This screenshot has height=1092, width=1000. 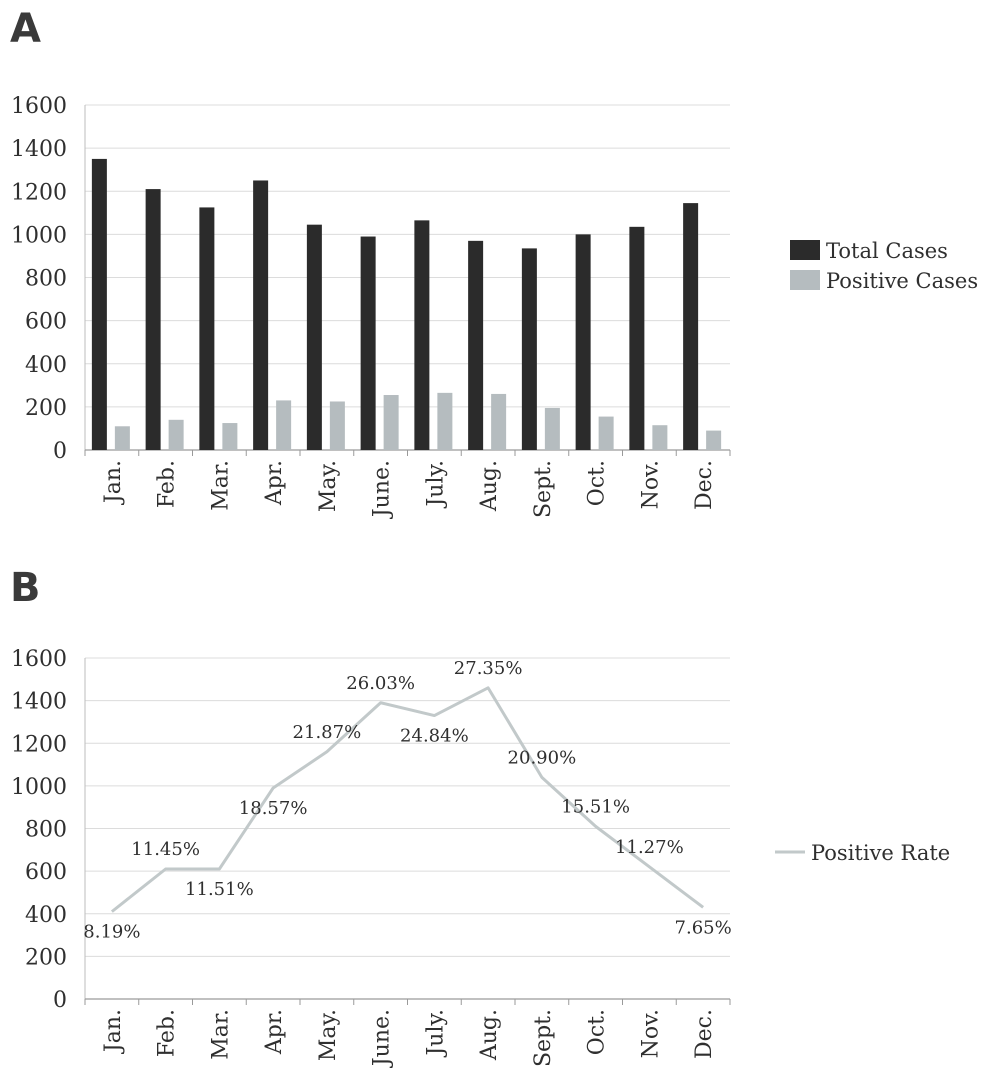 I want to click on data-label: 27.35%, so click(x=488, y=668).